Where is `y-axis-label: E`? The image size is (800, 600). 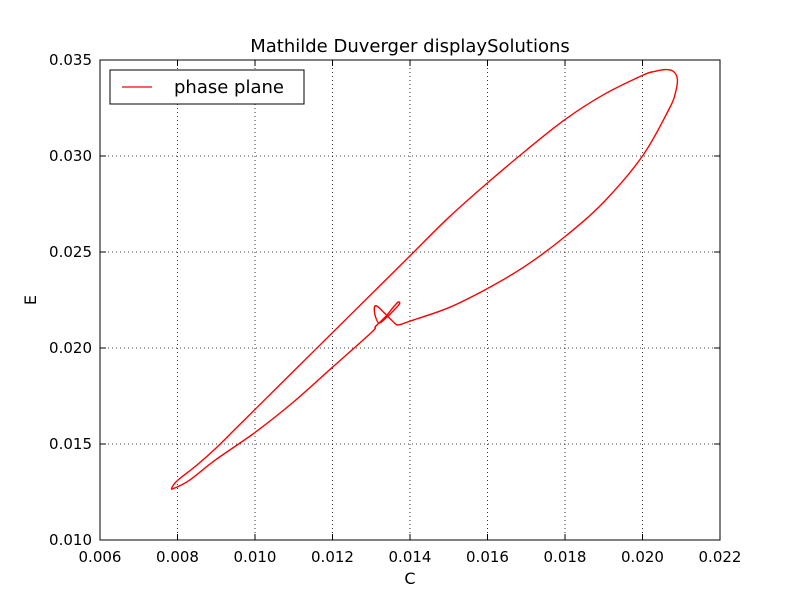
y-axis-label: E is located at coordinates (30, 300).